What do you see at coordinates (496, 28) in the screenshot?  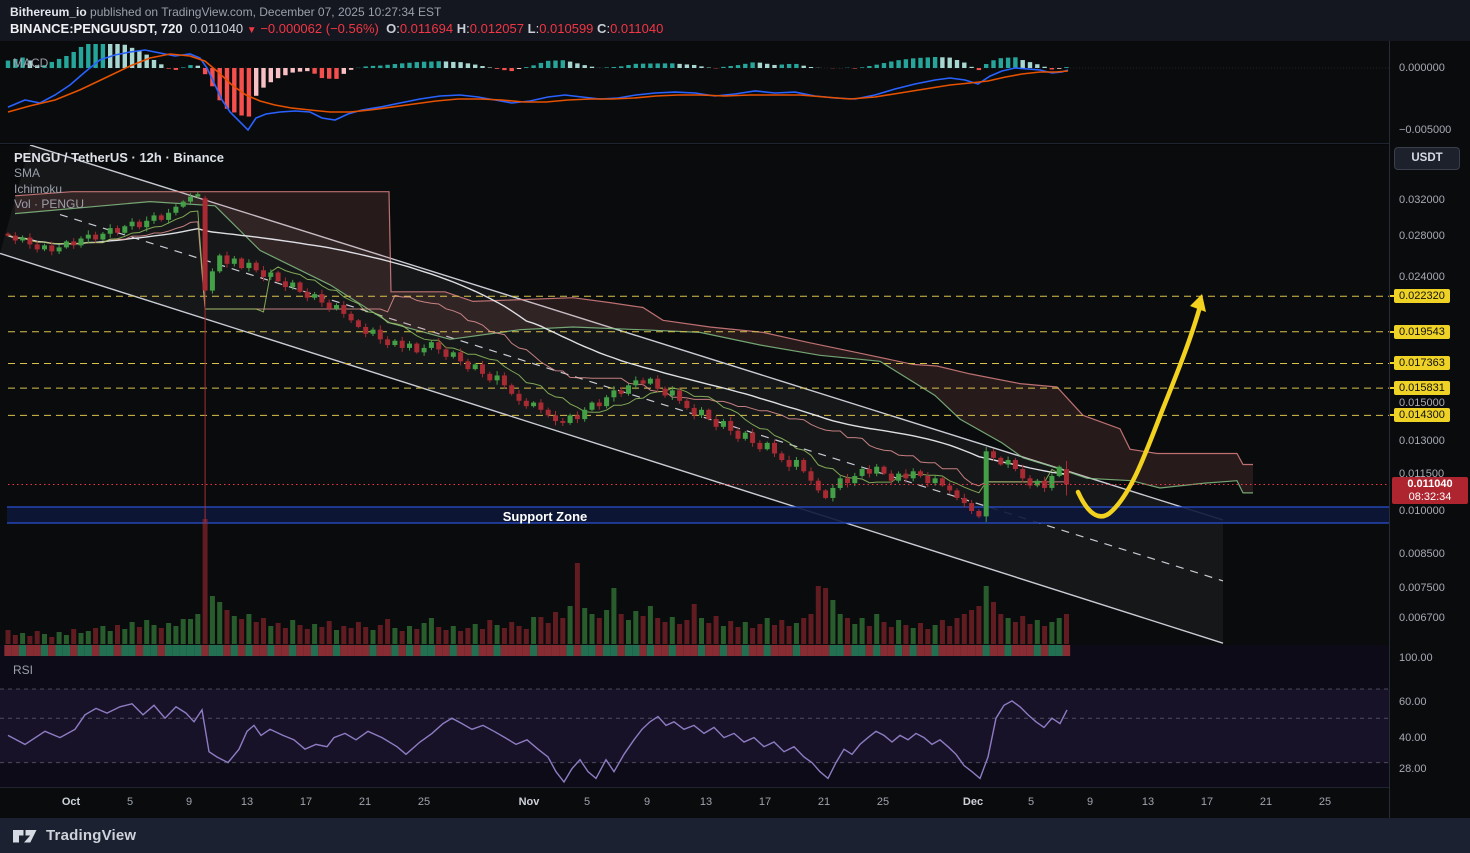 I see `high-value: 0.012057` at bounding box center [496, 28].